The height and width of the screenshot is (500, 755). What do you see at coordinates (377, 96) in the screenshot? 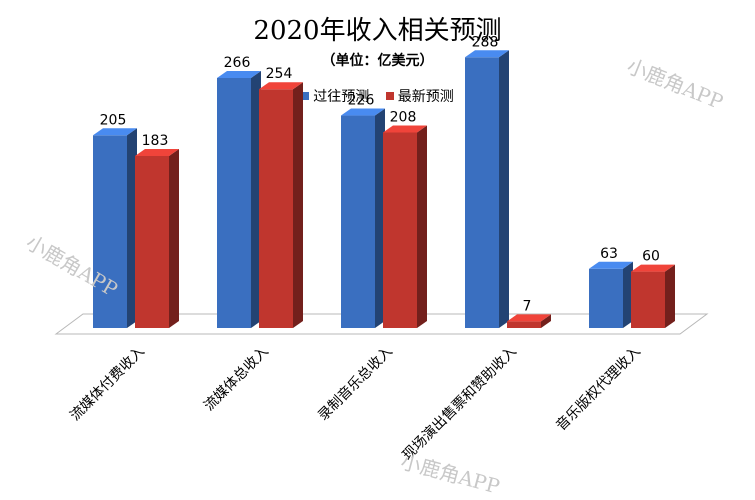
I see `legend: 过往预测 最新预测` at bounding box center [377, 96].